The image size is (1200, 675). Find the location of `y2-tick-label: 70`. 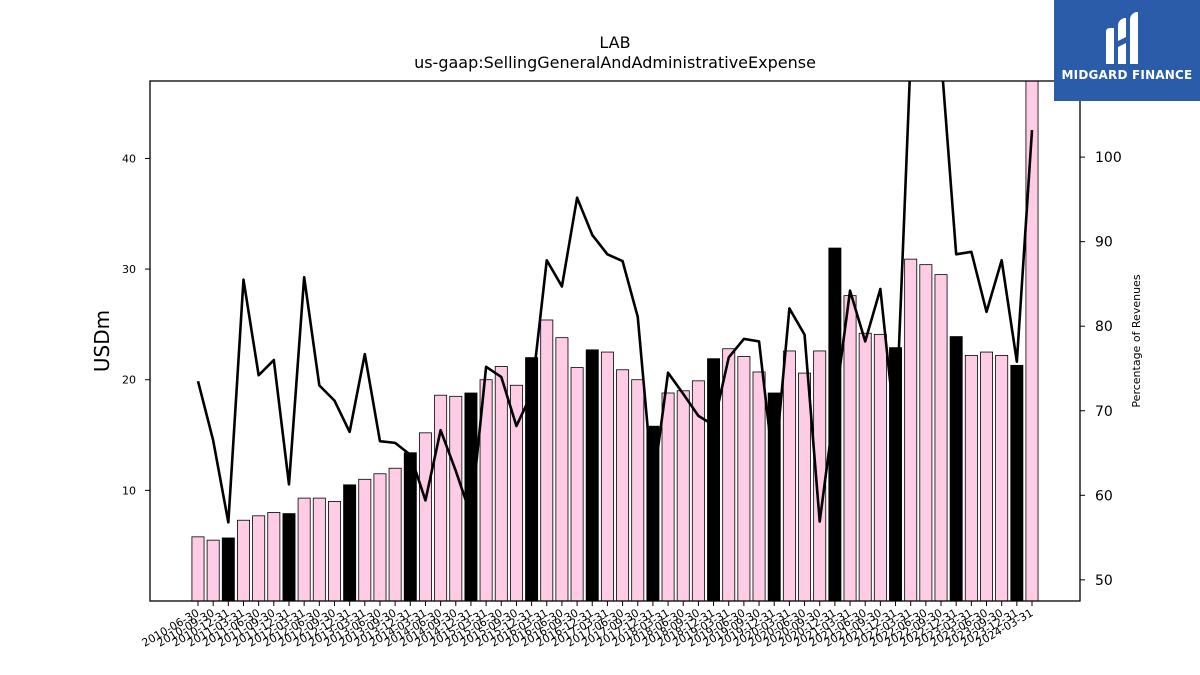

y2-tick-label: 70 is located at coordinates (1104, 412).